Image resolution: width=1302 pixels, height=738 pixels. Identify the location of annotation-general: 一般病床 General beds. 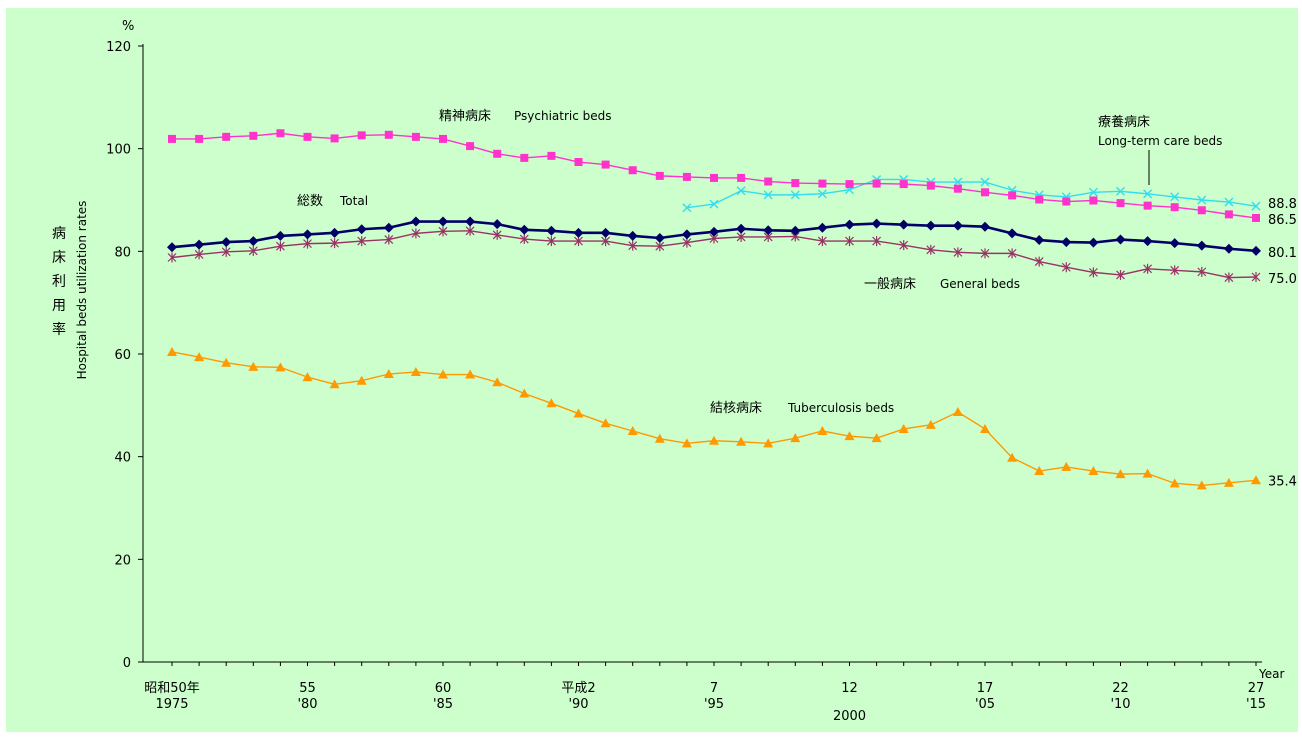
(942, 284).